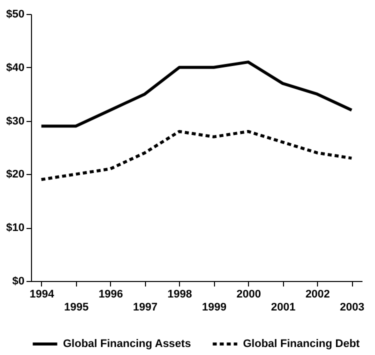 The height and width of the screenshot is (355, 375). What do you see at coordinates (15, 121) in the screenshot?
I see `y-tick-label: $30` at bounding box center [15, 121].